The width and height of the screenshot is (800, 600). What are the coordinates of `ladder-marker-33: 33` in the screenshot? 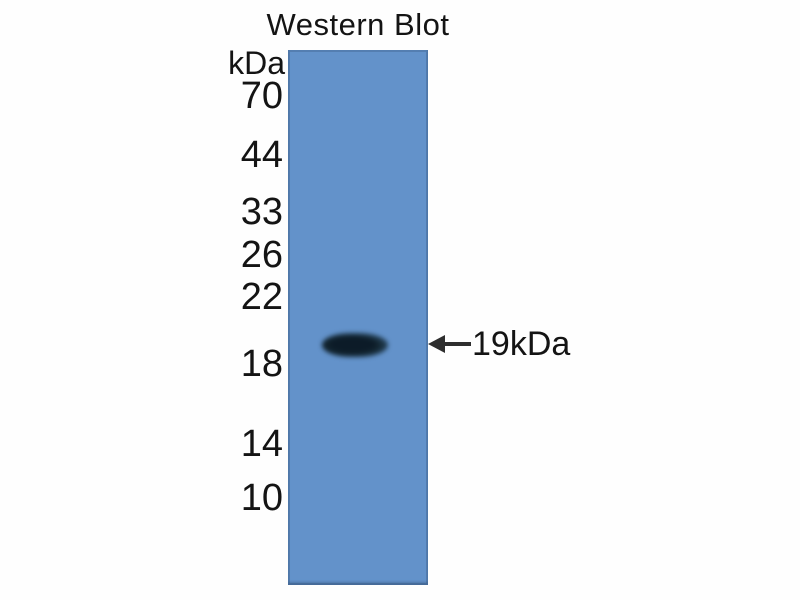 It's located at (261, 212).